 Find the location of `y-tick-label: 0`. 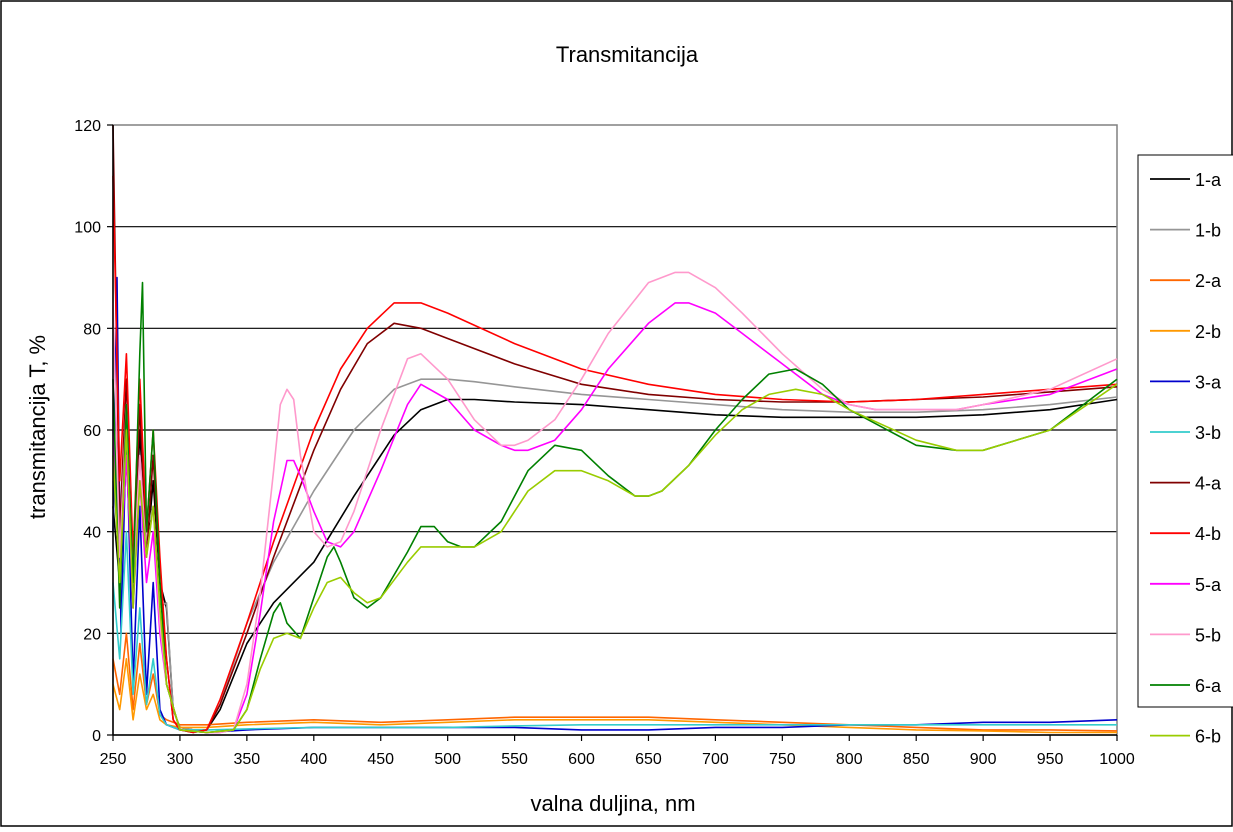

y-tick-label: 0 is located at coordinates (96, 736).